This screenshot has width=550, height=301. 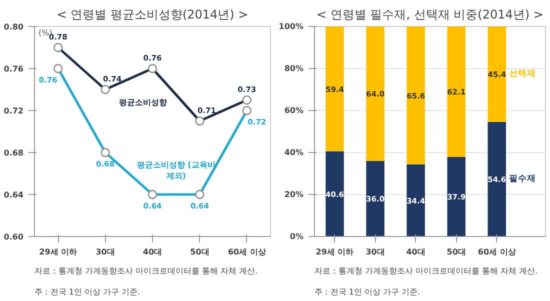 I want to click on y-tick-label: 40%, so click(x=294, y=152).